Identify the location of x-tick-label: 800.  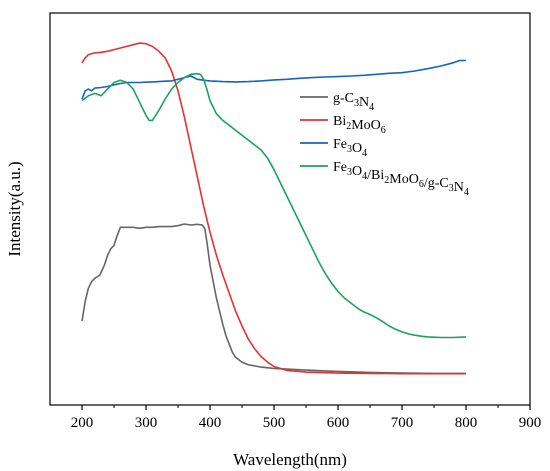
(466, 423).